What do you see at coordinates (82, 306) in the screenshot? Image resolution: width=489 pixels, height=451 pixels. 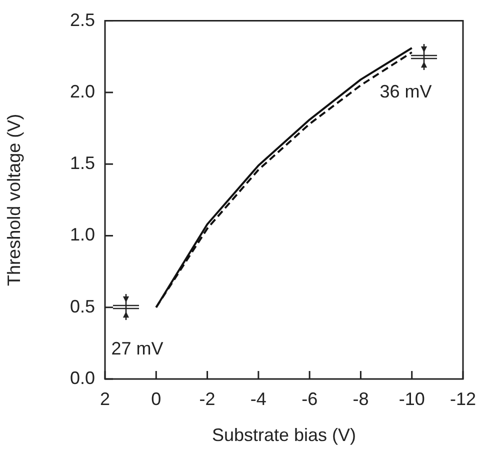 I see `y-tick-label: 0.5` at bounding box center [82, 306].